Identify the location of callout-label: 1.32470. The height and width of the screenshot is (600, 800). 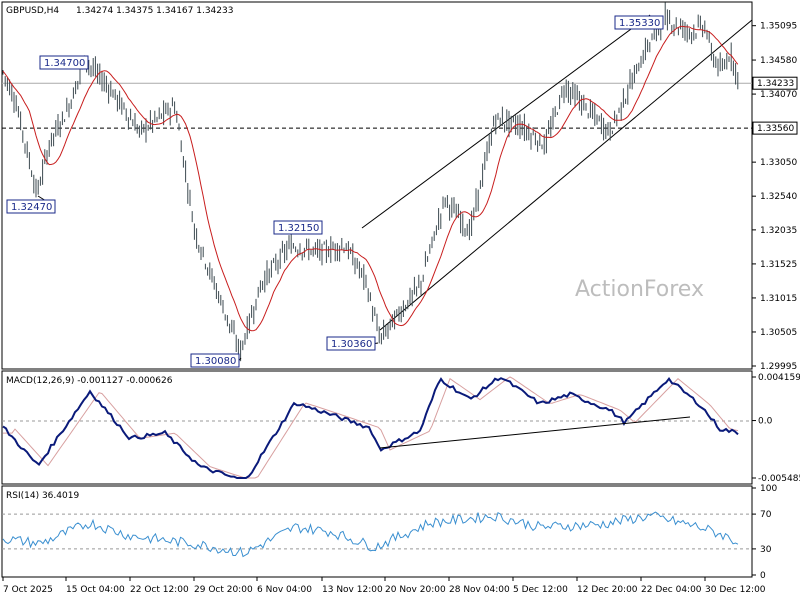
(31, 207).